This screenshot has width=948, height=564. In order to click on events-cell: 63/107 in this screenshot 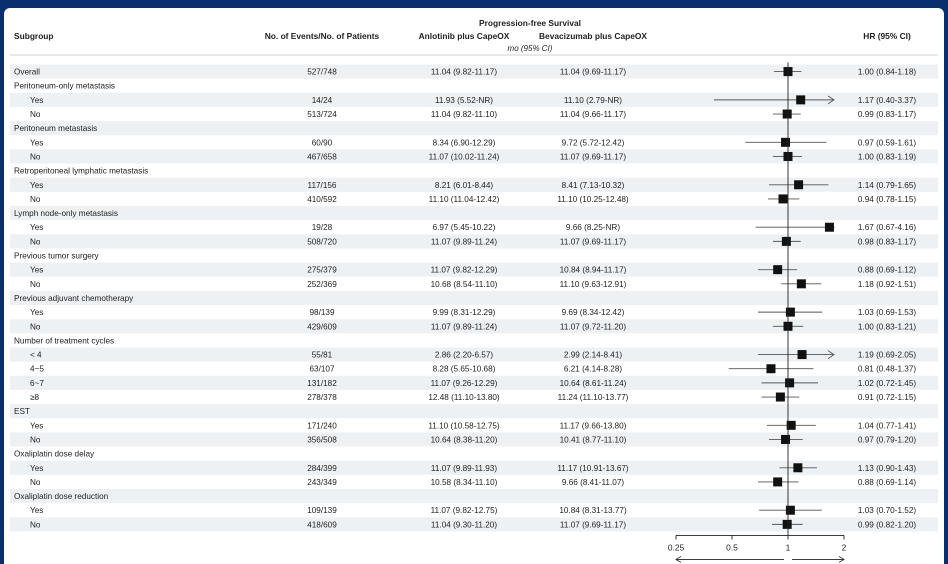, I will do `click(321, 369)`.